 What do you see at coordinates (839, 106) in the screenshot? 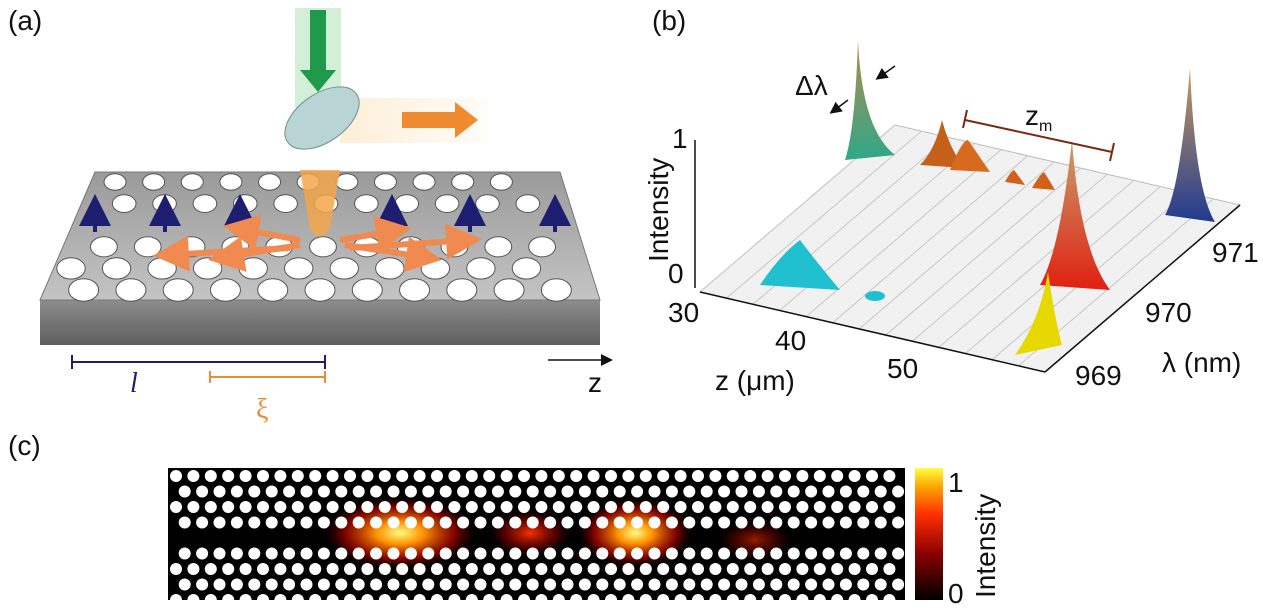
I see `delta-arrow` at bounding box center [839, 106].